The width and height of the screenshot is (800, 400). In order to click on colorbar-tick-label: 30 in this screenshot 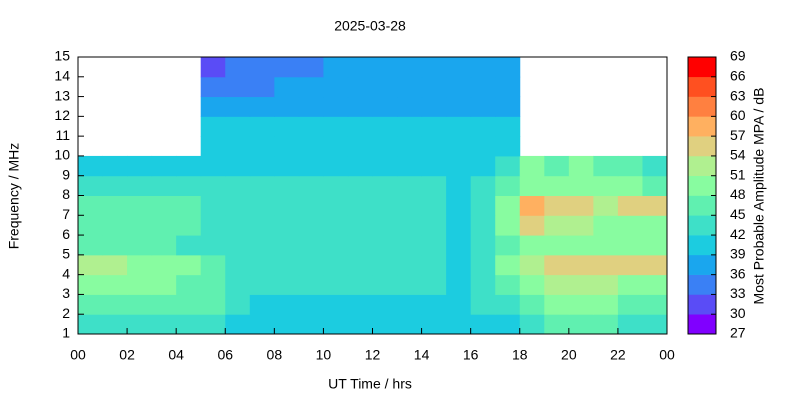, I will do `click(738, 313)`.